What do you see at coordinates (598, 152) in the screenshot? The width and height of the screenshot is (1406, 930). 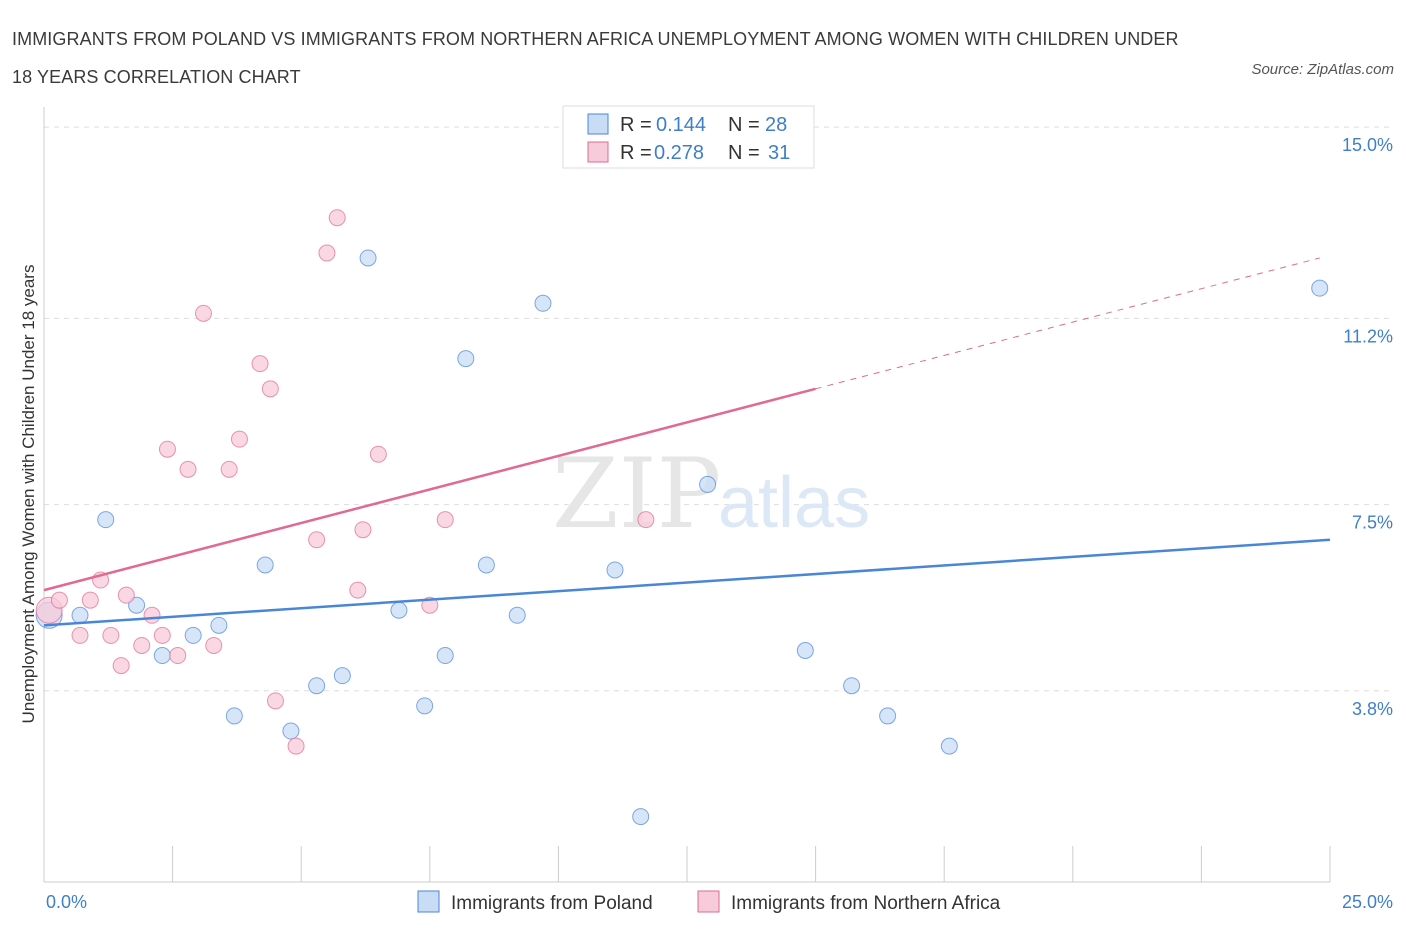 I see `legend-swatch-africa` at bounding box center [598, 152].